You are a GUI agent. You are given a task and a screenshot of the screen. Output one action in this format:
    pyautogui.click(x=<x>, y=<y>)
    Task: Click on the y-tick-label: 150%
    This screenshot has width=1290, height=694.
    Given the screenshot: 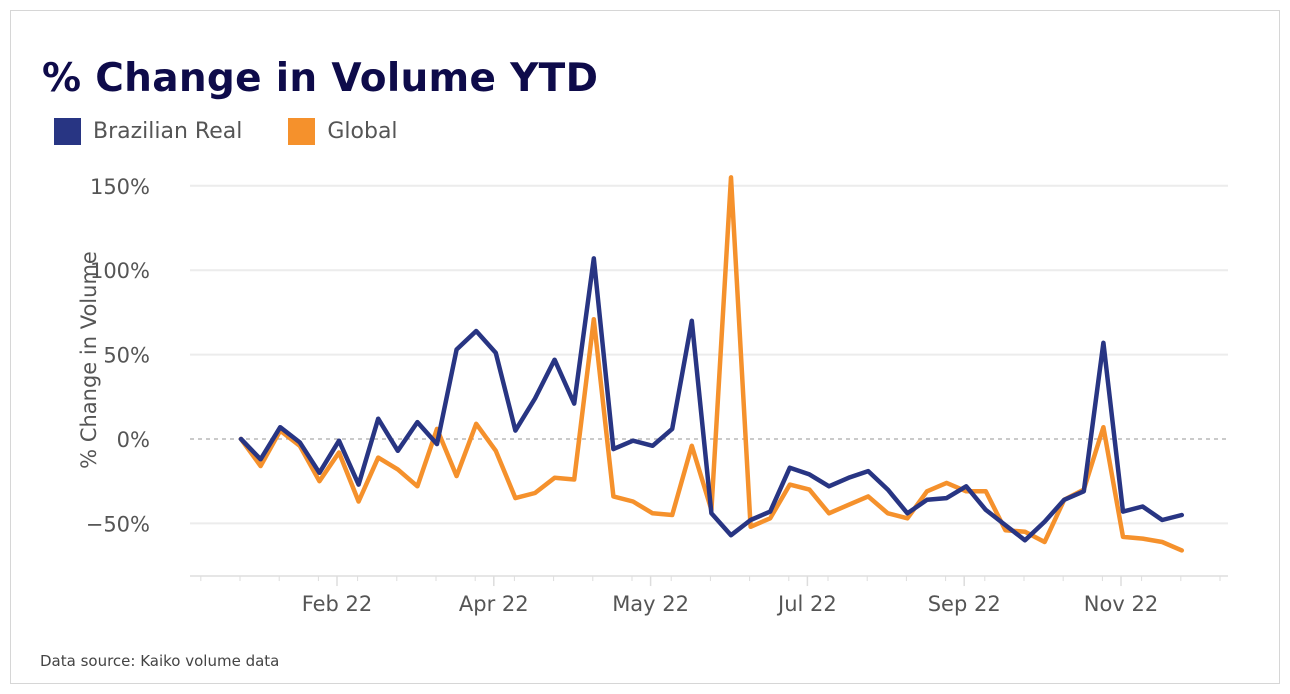 What is the action you would take?
    pyautogui.click(x=120, y=187)
    